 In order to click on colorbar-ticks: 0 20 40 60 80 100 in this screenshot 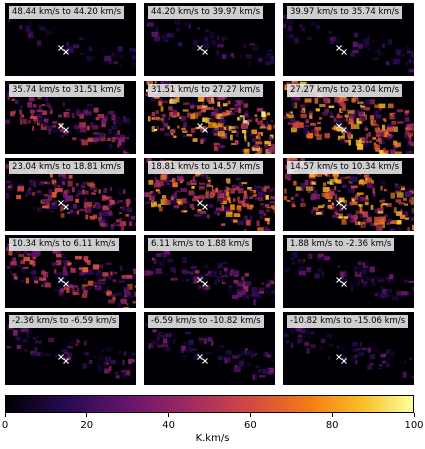, I will do `click(213, 428)`.